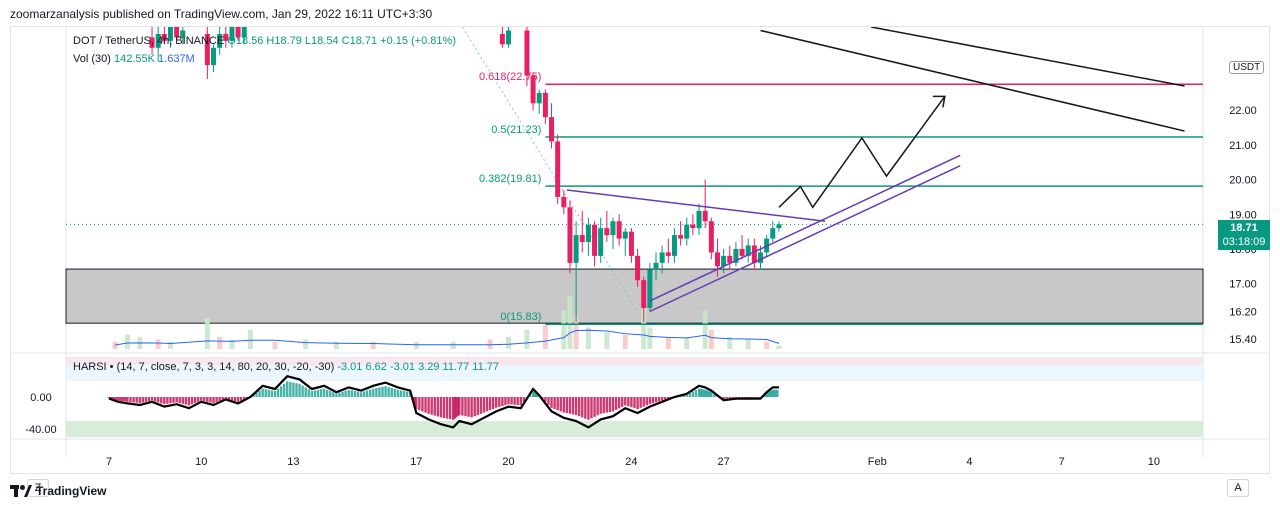  I want to click on harsi-lower-band, so click(634, 429).